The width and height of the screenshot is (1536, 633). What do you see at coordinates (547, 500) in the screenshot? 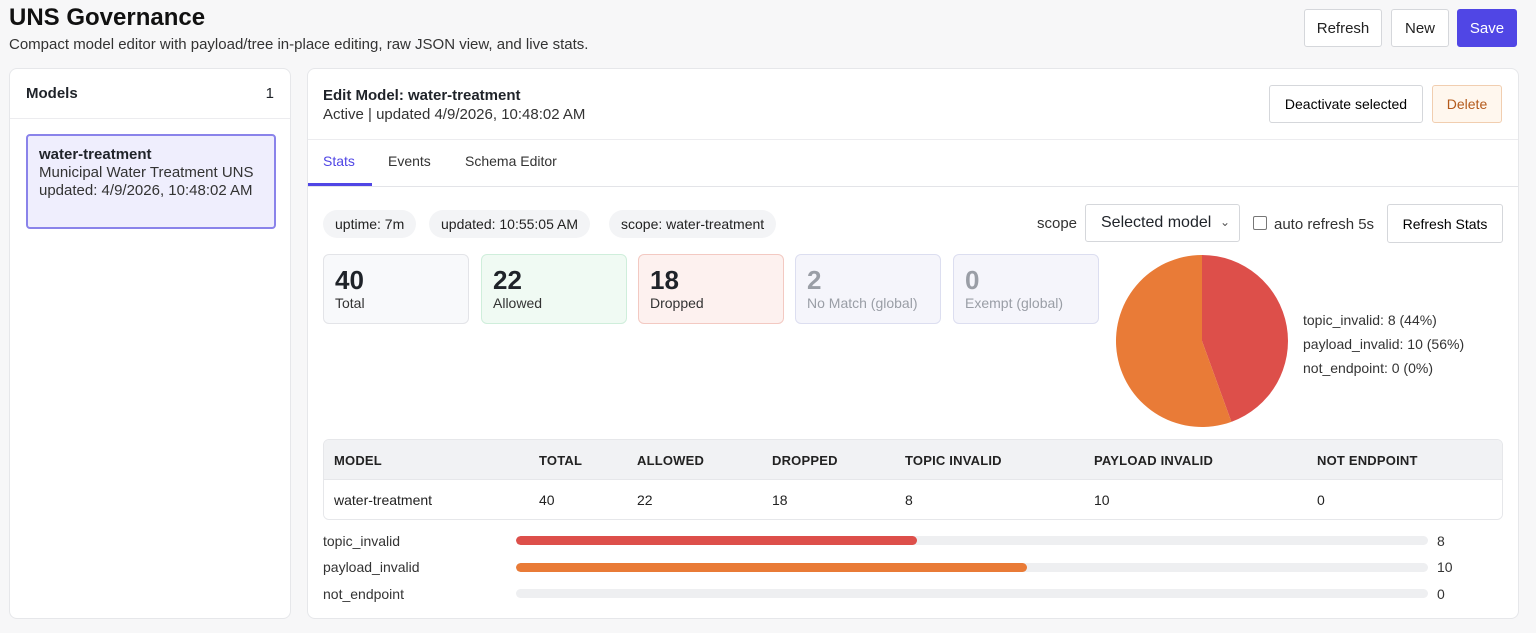
I see `table-cell: 40` at bounding box center [547, 500].